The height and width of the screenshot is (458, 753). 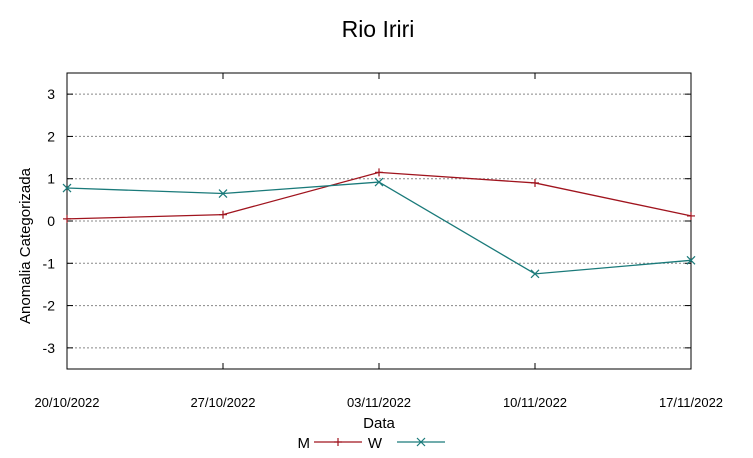 What do you see at coordinates (66, 402) in the screenshot?
I see `x-tick-label: 20/10/2022` at bounding box center [66, 402].